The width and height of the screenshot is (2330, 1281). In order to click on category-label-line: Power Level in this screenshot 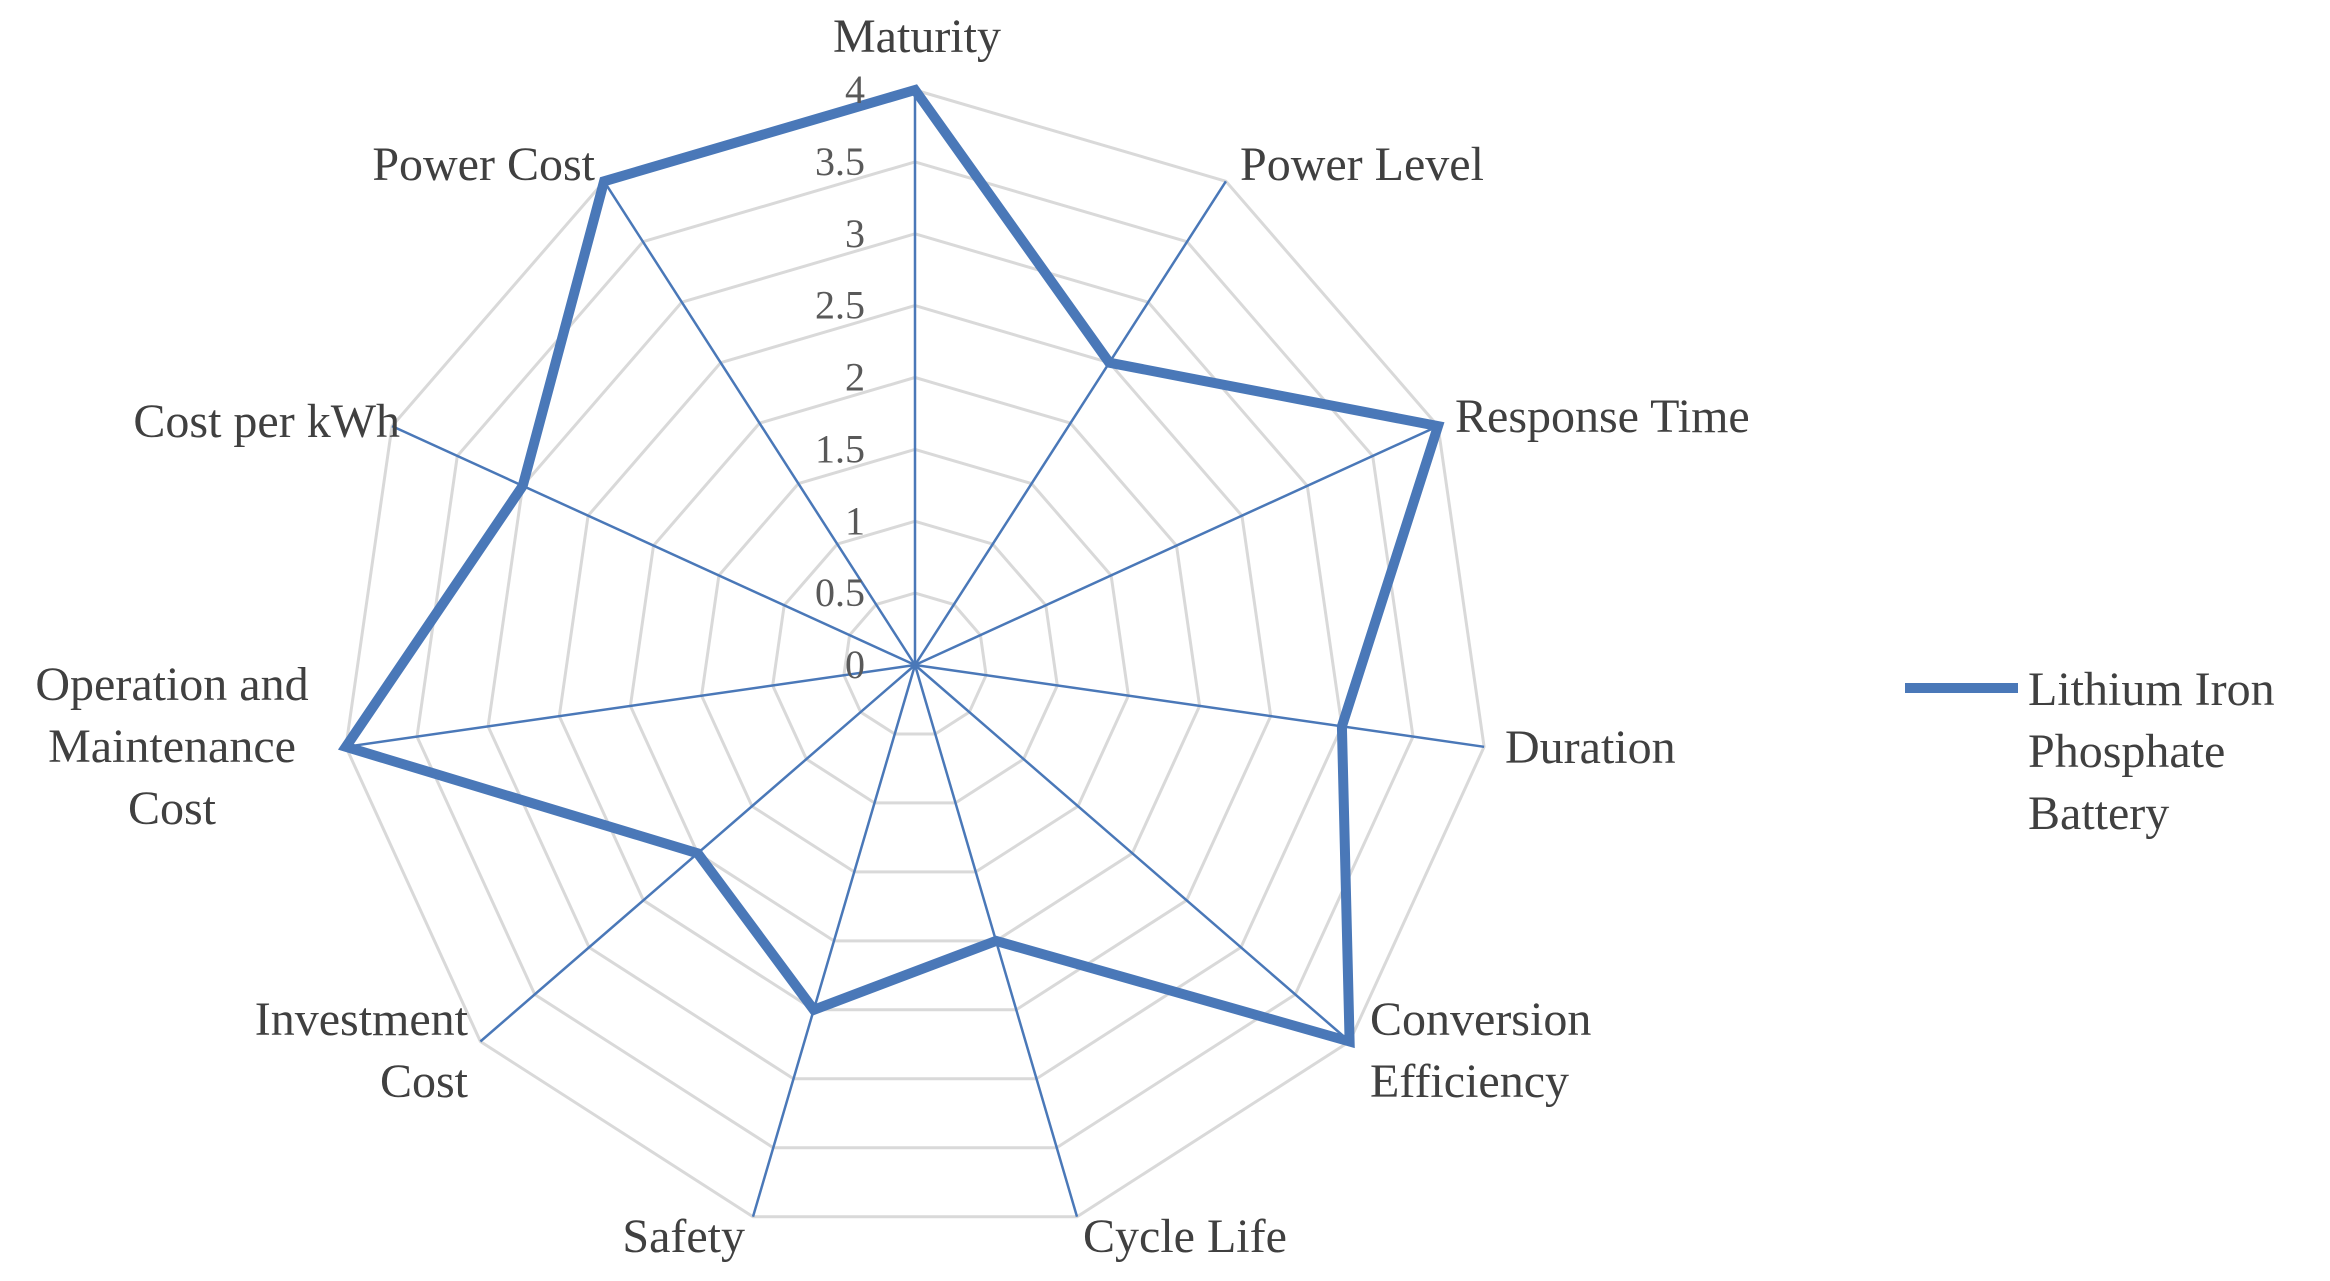, I will do `click(1362, 164)`.